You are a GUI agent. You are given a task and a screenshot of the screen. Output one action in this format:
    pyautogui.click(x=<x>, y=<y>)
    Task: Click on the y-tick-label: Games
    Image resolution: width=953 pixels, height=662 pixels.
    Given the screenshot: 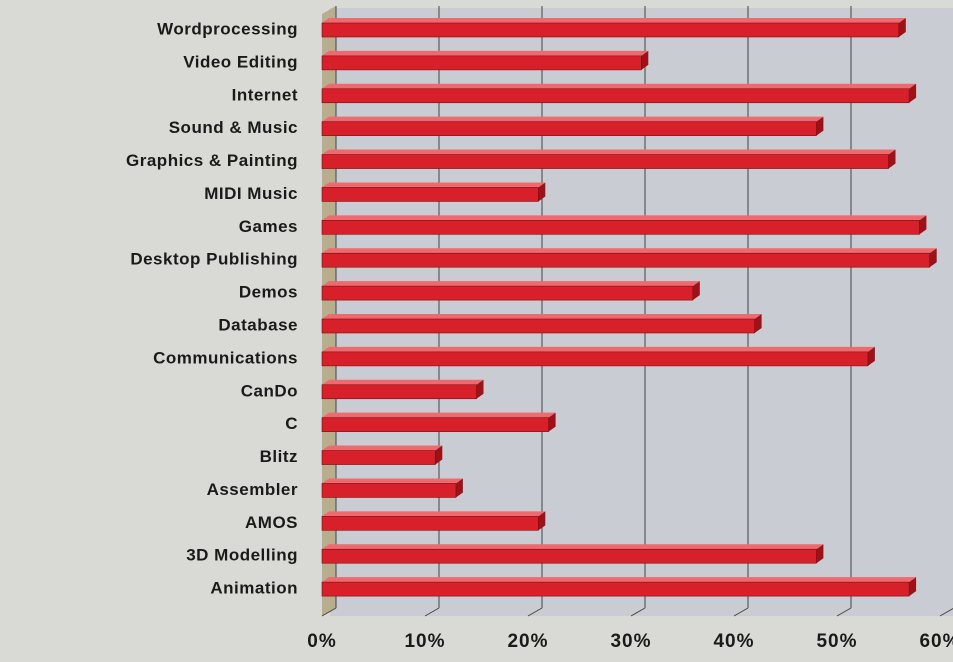 What is the action you would take?
    pyautogui.click(x=268, y=226)
    